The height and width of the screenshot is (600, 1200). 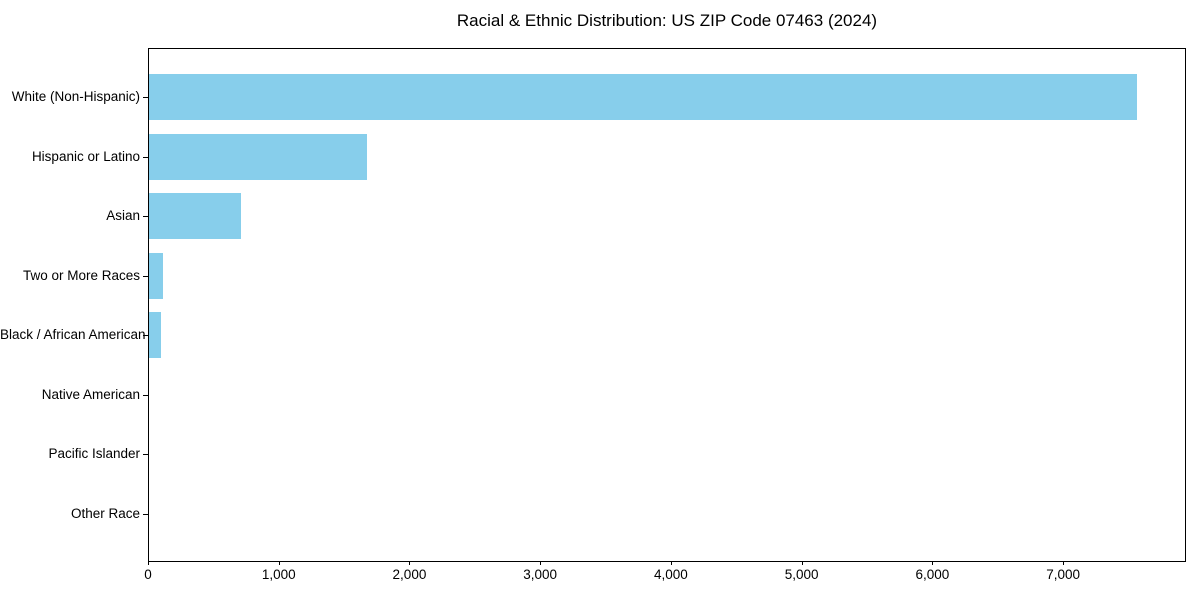 What do you see at coordinates (643, 97) in the screenshot?
I see `bar-white-non-hispanic` at bounding box center [643, 97].